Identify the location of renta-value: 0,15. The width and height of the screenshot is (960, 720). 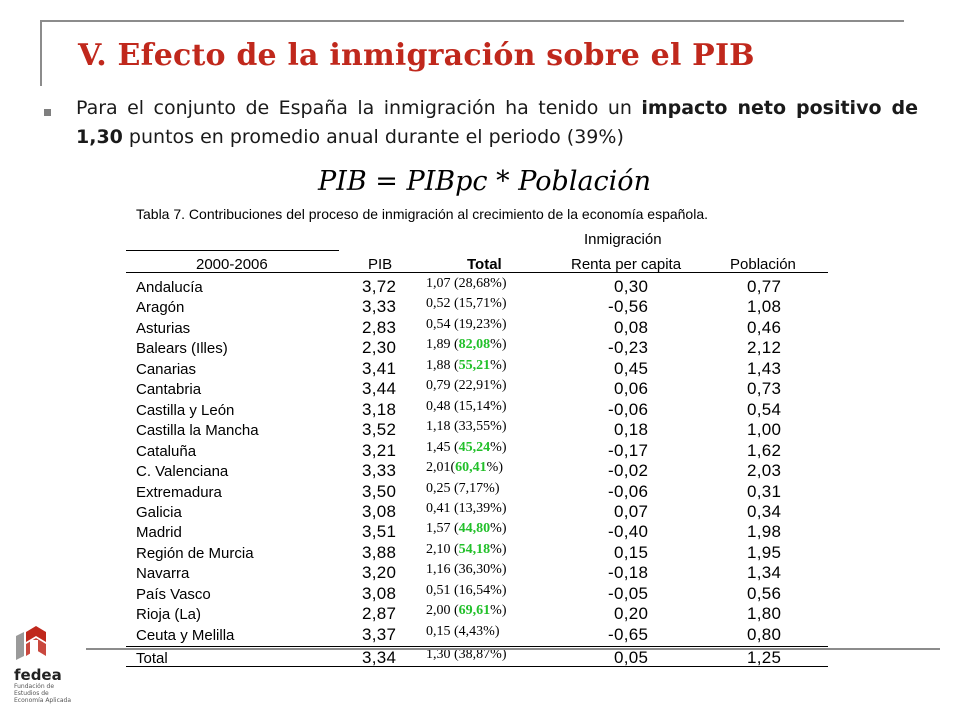
(631, 552).